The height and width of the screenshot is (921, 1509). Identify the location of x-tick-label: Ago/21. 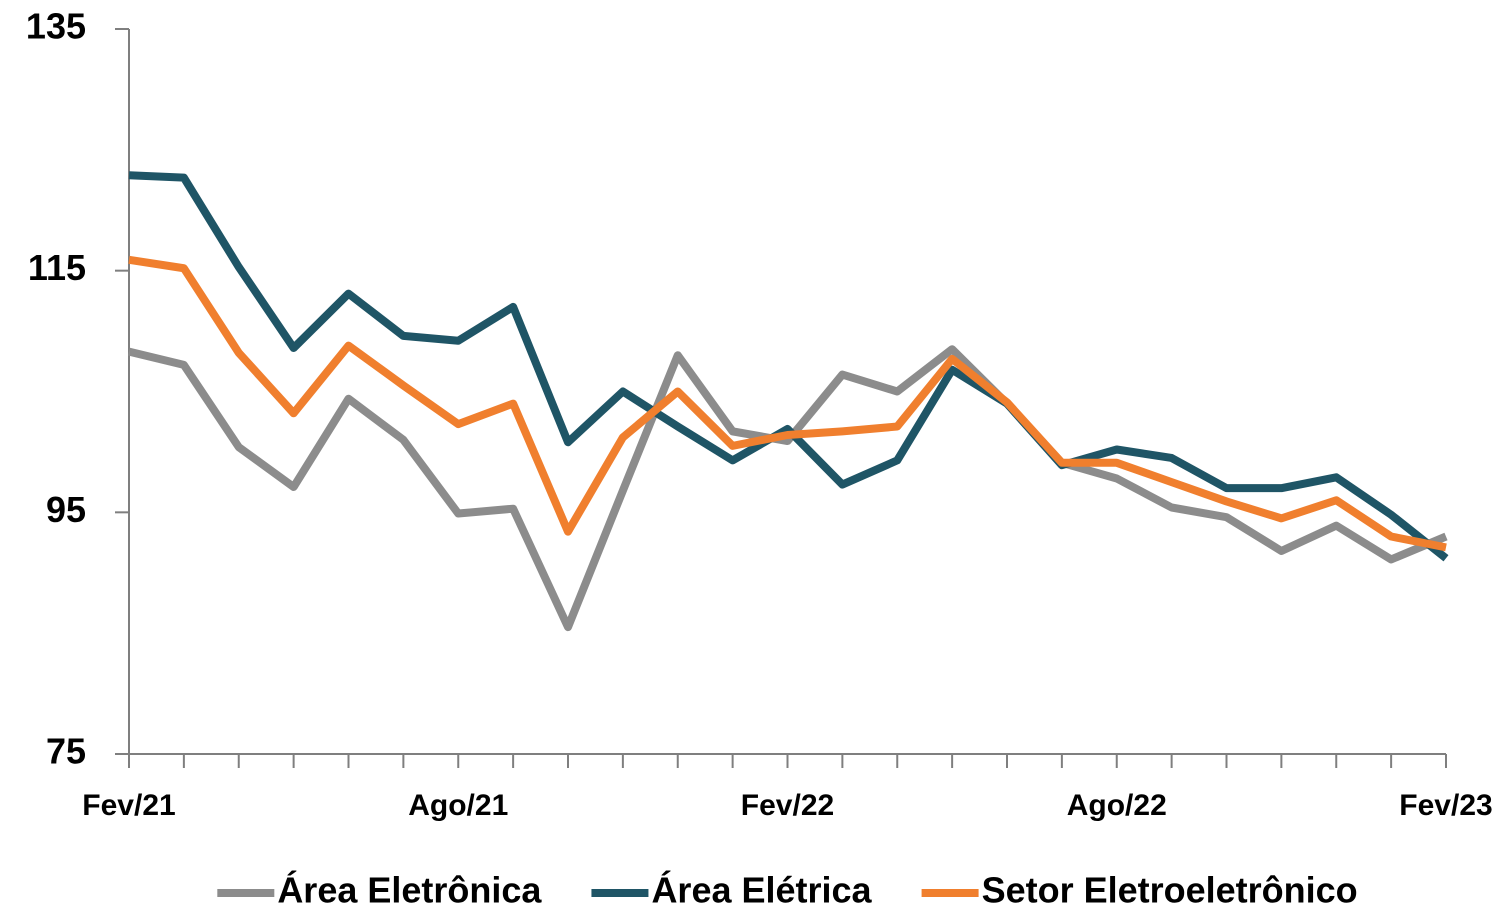
(458, 805).